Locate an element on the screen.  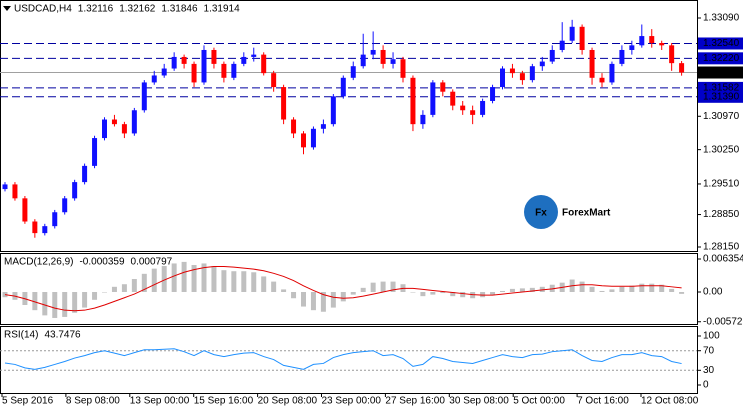
level-label: 1.32540 is located at coordinates (721, 43).